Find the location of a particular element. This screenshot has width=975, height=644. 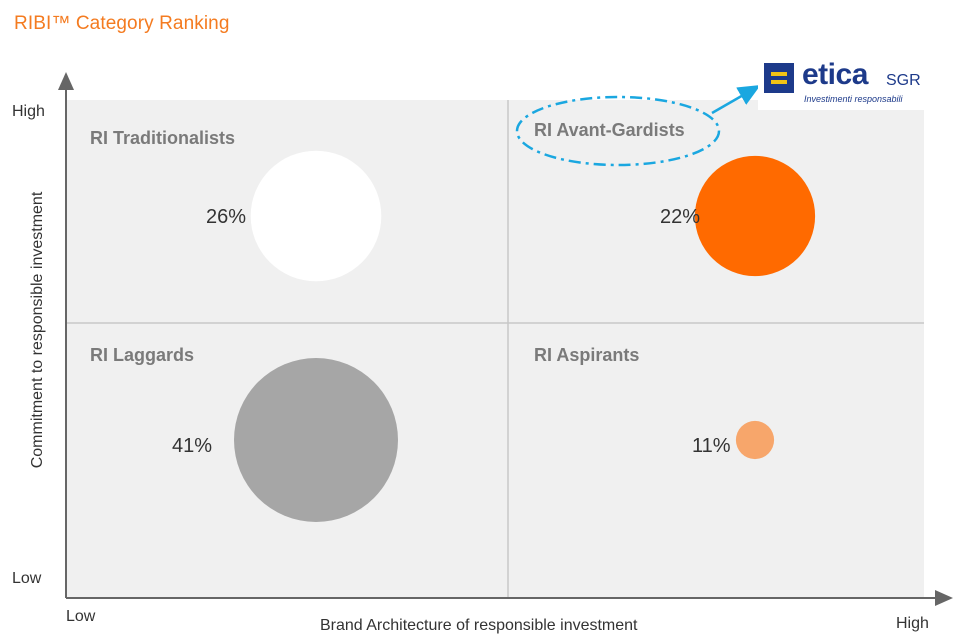

quadrant-label-avant-gardists: RI Avant-Gardists is located at coordinates (609, 130).